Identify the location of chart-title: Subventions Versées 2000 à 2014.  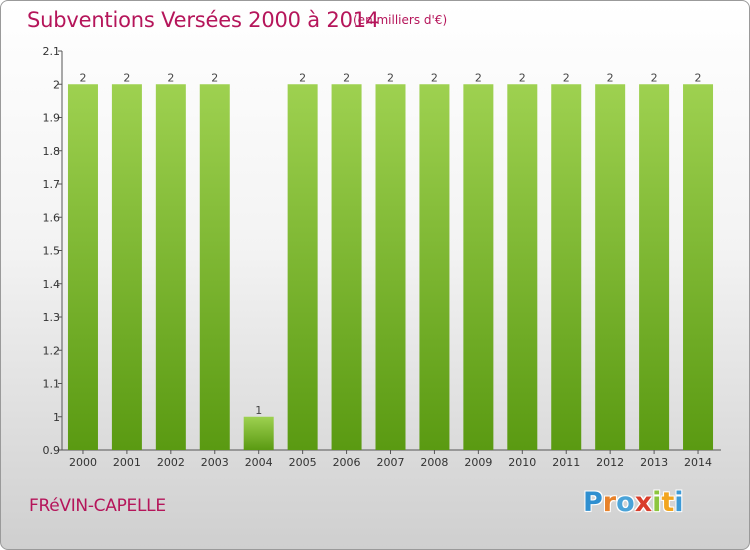
(203, 20).